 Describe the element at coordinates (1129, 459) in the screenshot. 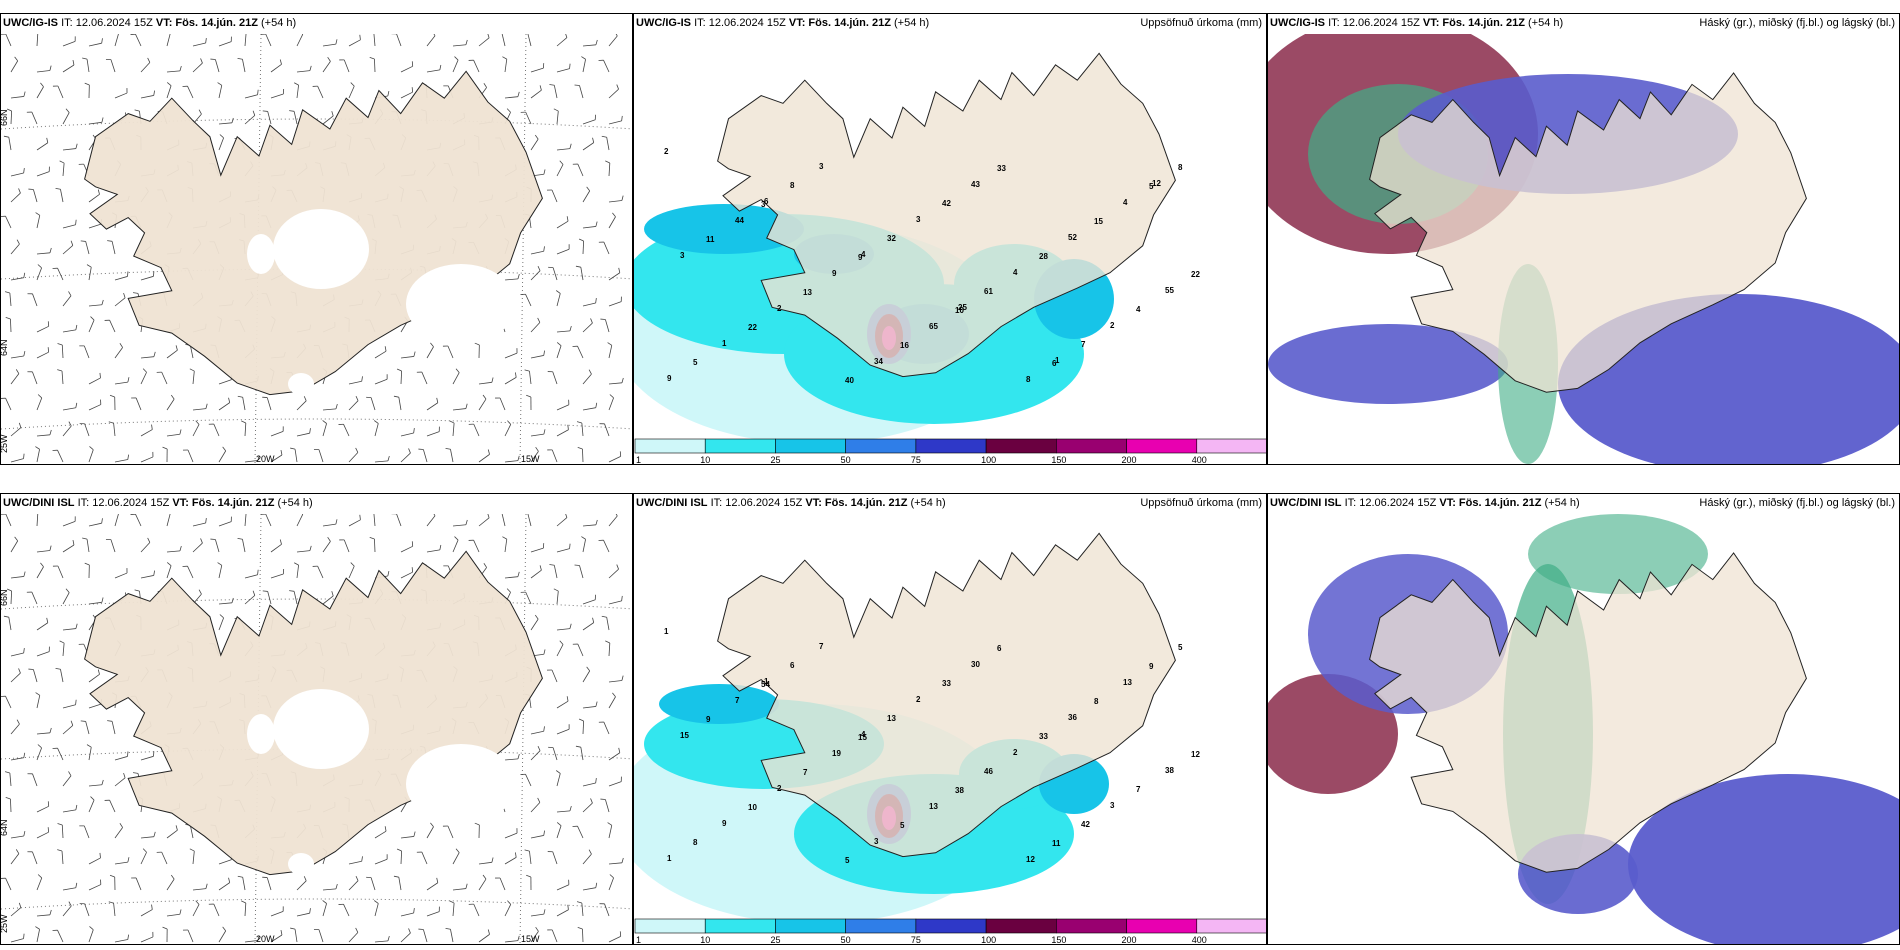

I see `colorbar-tick: 200` at that location.